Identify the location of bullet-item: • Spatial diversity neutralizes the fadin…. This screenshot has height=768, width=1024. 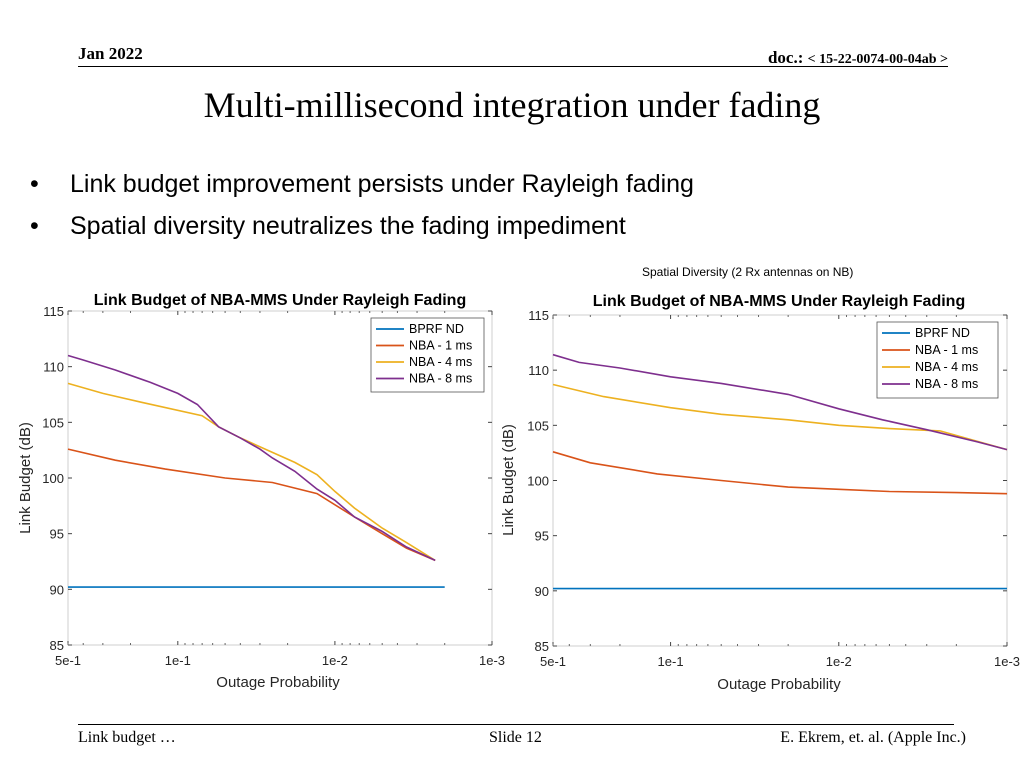
(362, 229).